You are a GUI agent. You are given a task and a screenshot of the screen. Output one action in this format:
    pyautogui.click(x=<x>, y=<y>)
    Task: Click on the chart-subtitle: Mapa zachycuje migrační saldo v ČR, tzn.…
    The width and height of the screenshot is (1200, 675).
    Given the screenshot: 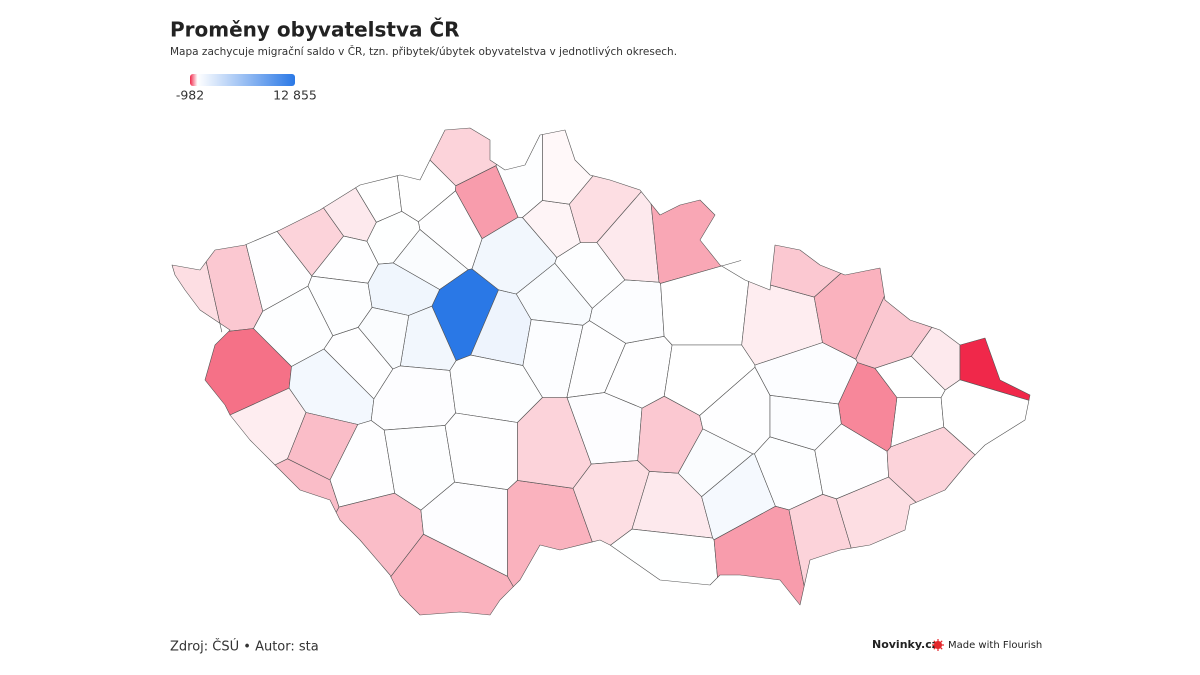 What is the action you would take?
    pyautogui.click(x=423, y=51)
    